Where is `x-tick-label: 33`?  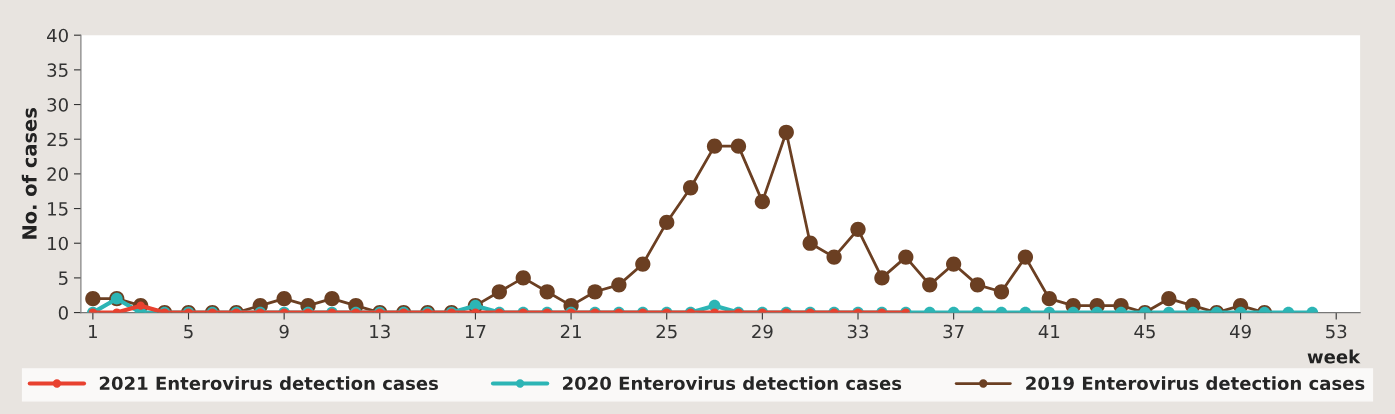 x-tick-label: 33 is located at coordinates (858, 331).